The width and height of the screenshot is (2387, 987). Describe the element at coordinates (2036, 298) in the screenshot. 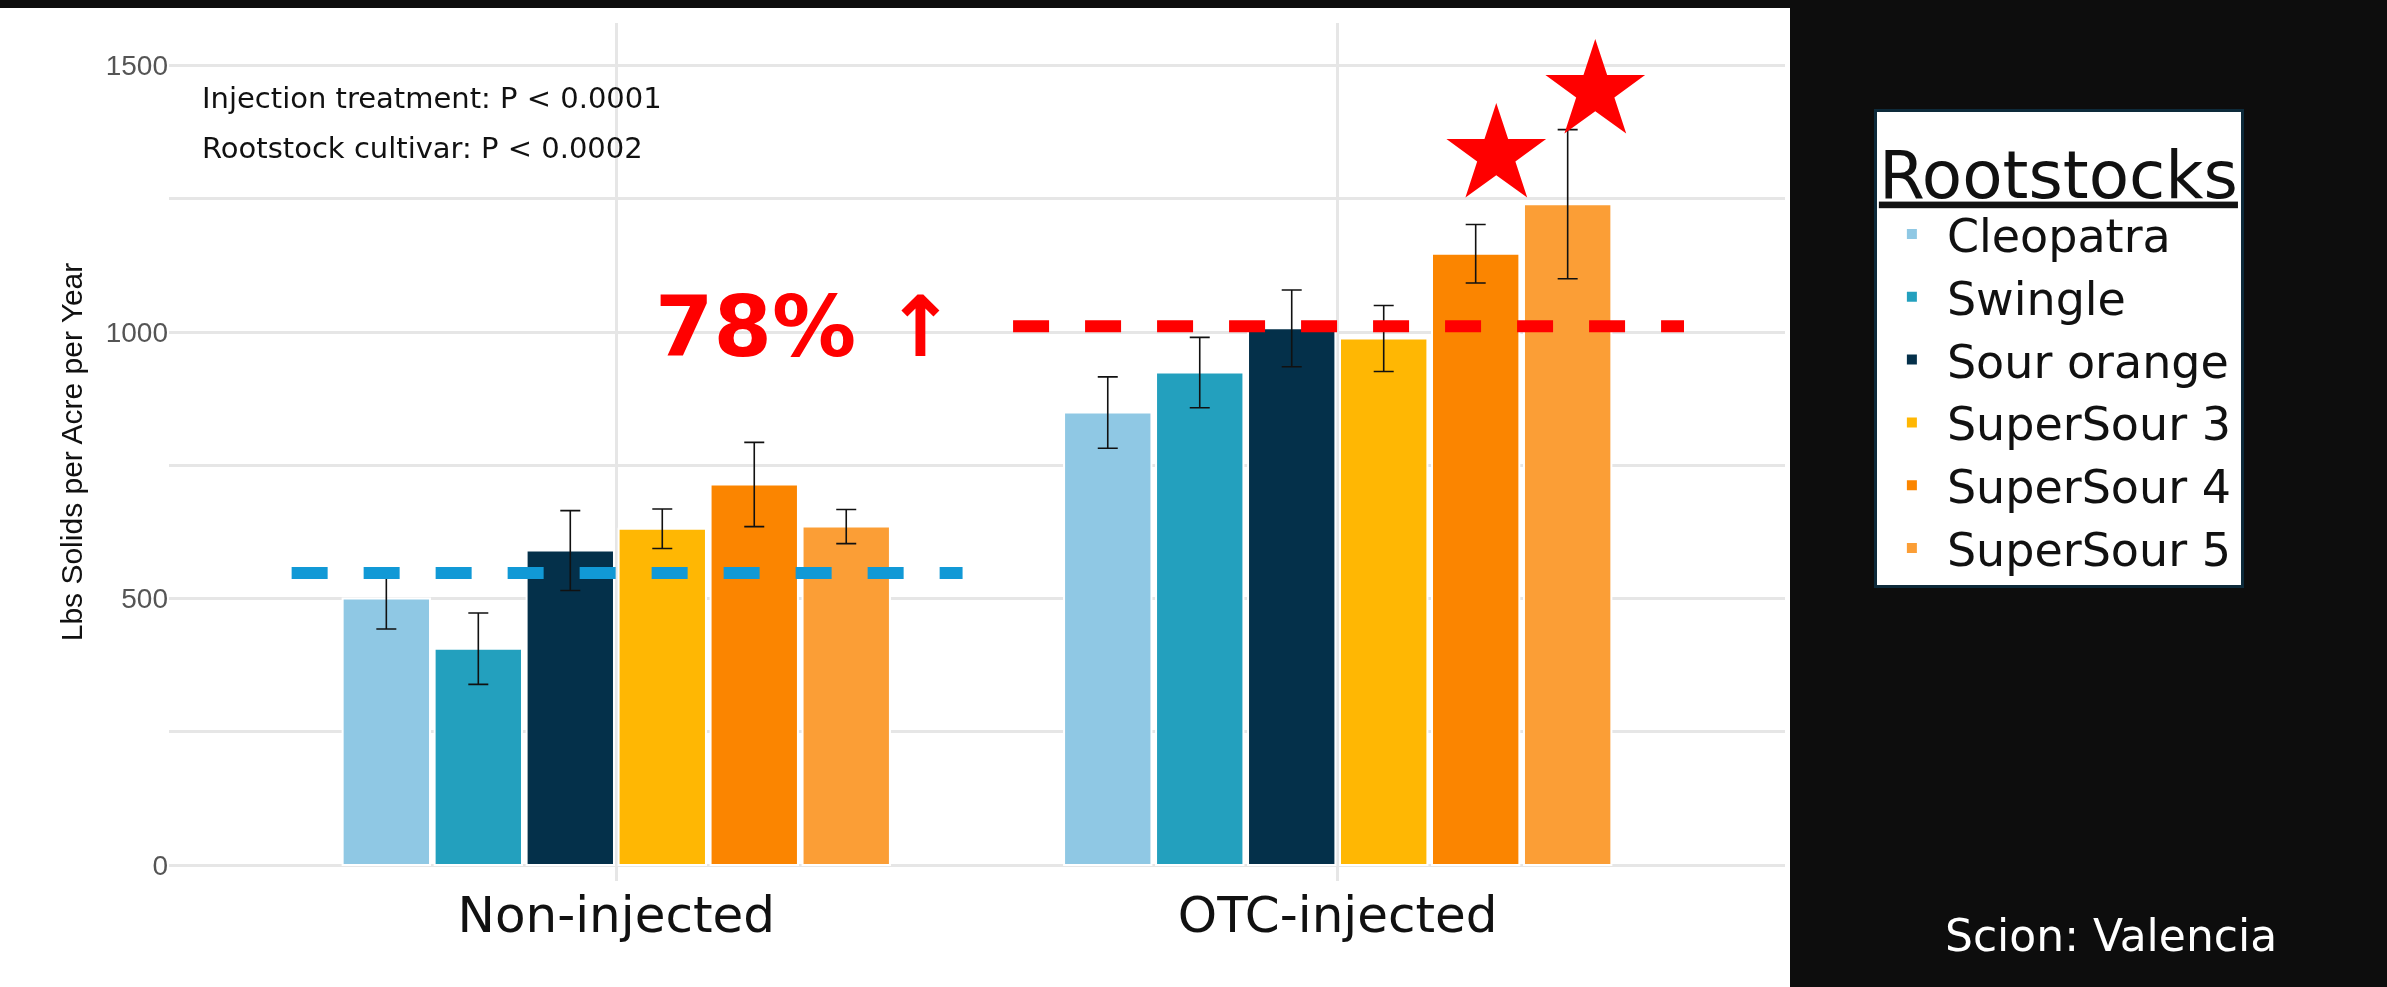

I see `legend-label: Swingle` at that location.